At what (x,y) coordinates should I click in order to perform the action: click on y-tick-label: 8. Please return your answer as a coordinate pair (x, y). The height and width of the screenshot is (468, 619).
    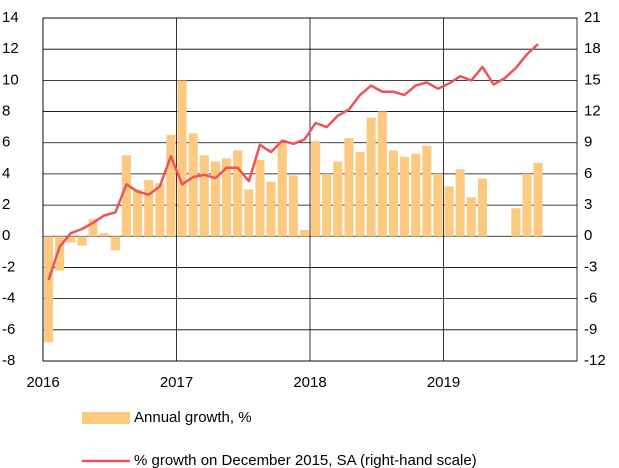
    Looking at the image, I should click on (6, 111).